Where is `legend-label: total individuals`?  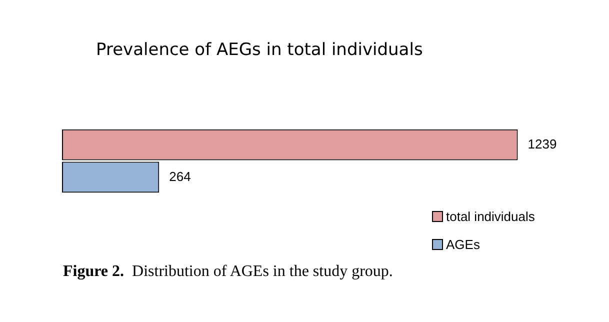
legend-label: total individuals is located at coordinates (490, 216).